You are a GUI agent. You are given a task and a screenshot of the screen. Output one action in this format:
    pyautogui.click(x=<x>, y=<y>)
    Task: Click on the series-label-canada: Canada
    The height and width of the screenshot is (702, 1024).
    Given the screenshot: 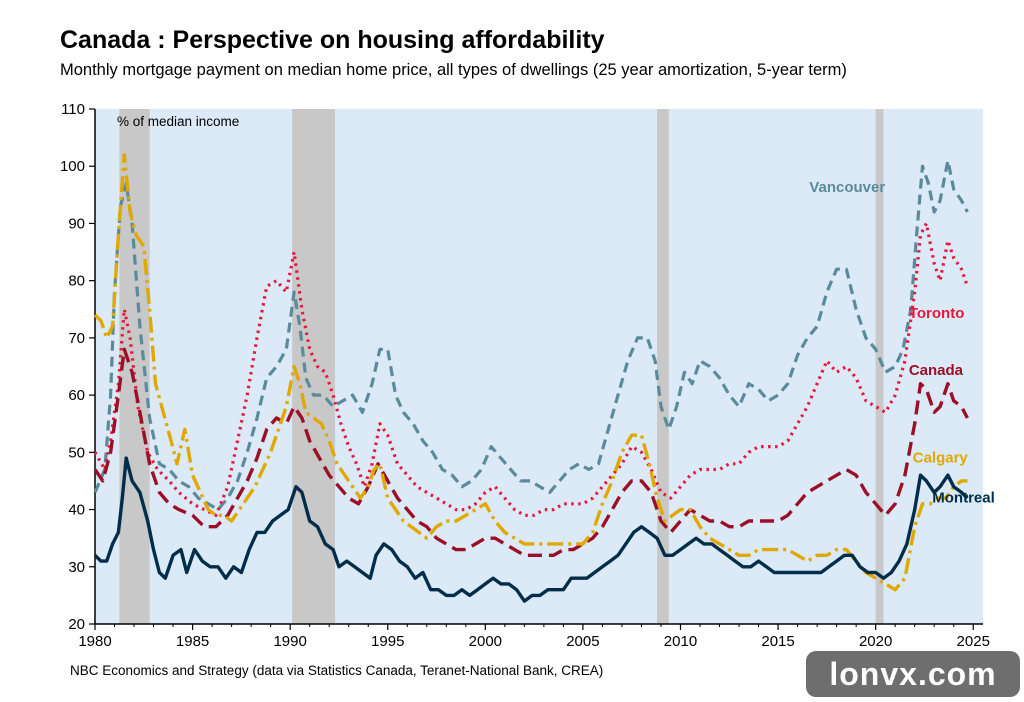 What is the action you would take?
    pyautogui.click(x=936, y=370)
    